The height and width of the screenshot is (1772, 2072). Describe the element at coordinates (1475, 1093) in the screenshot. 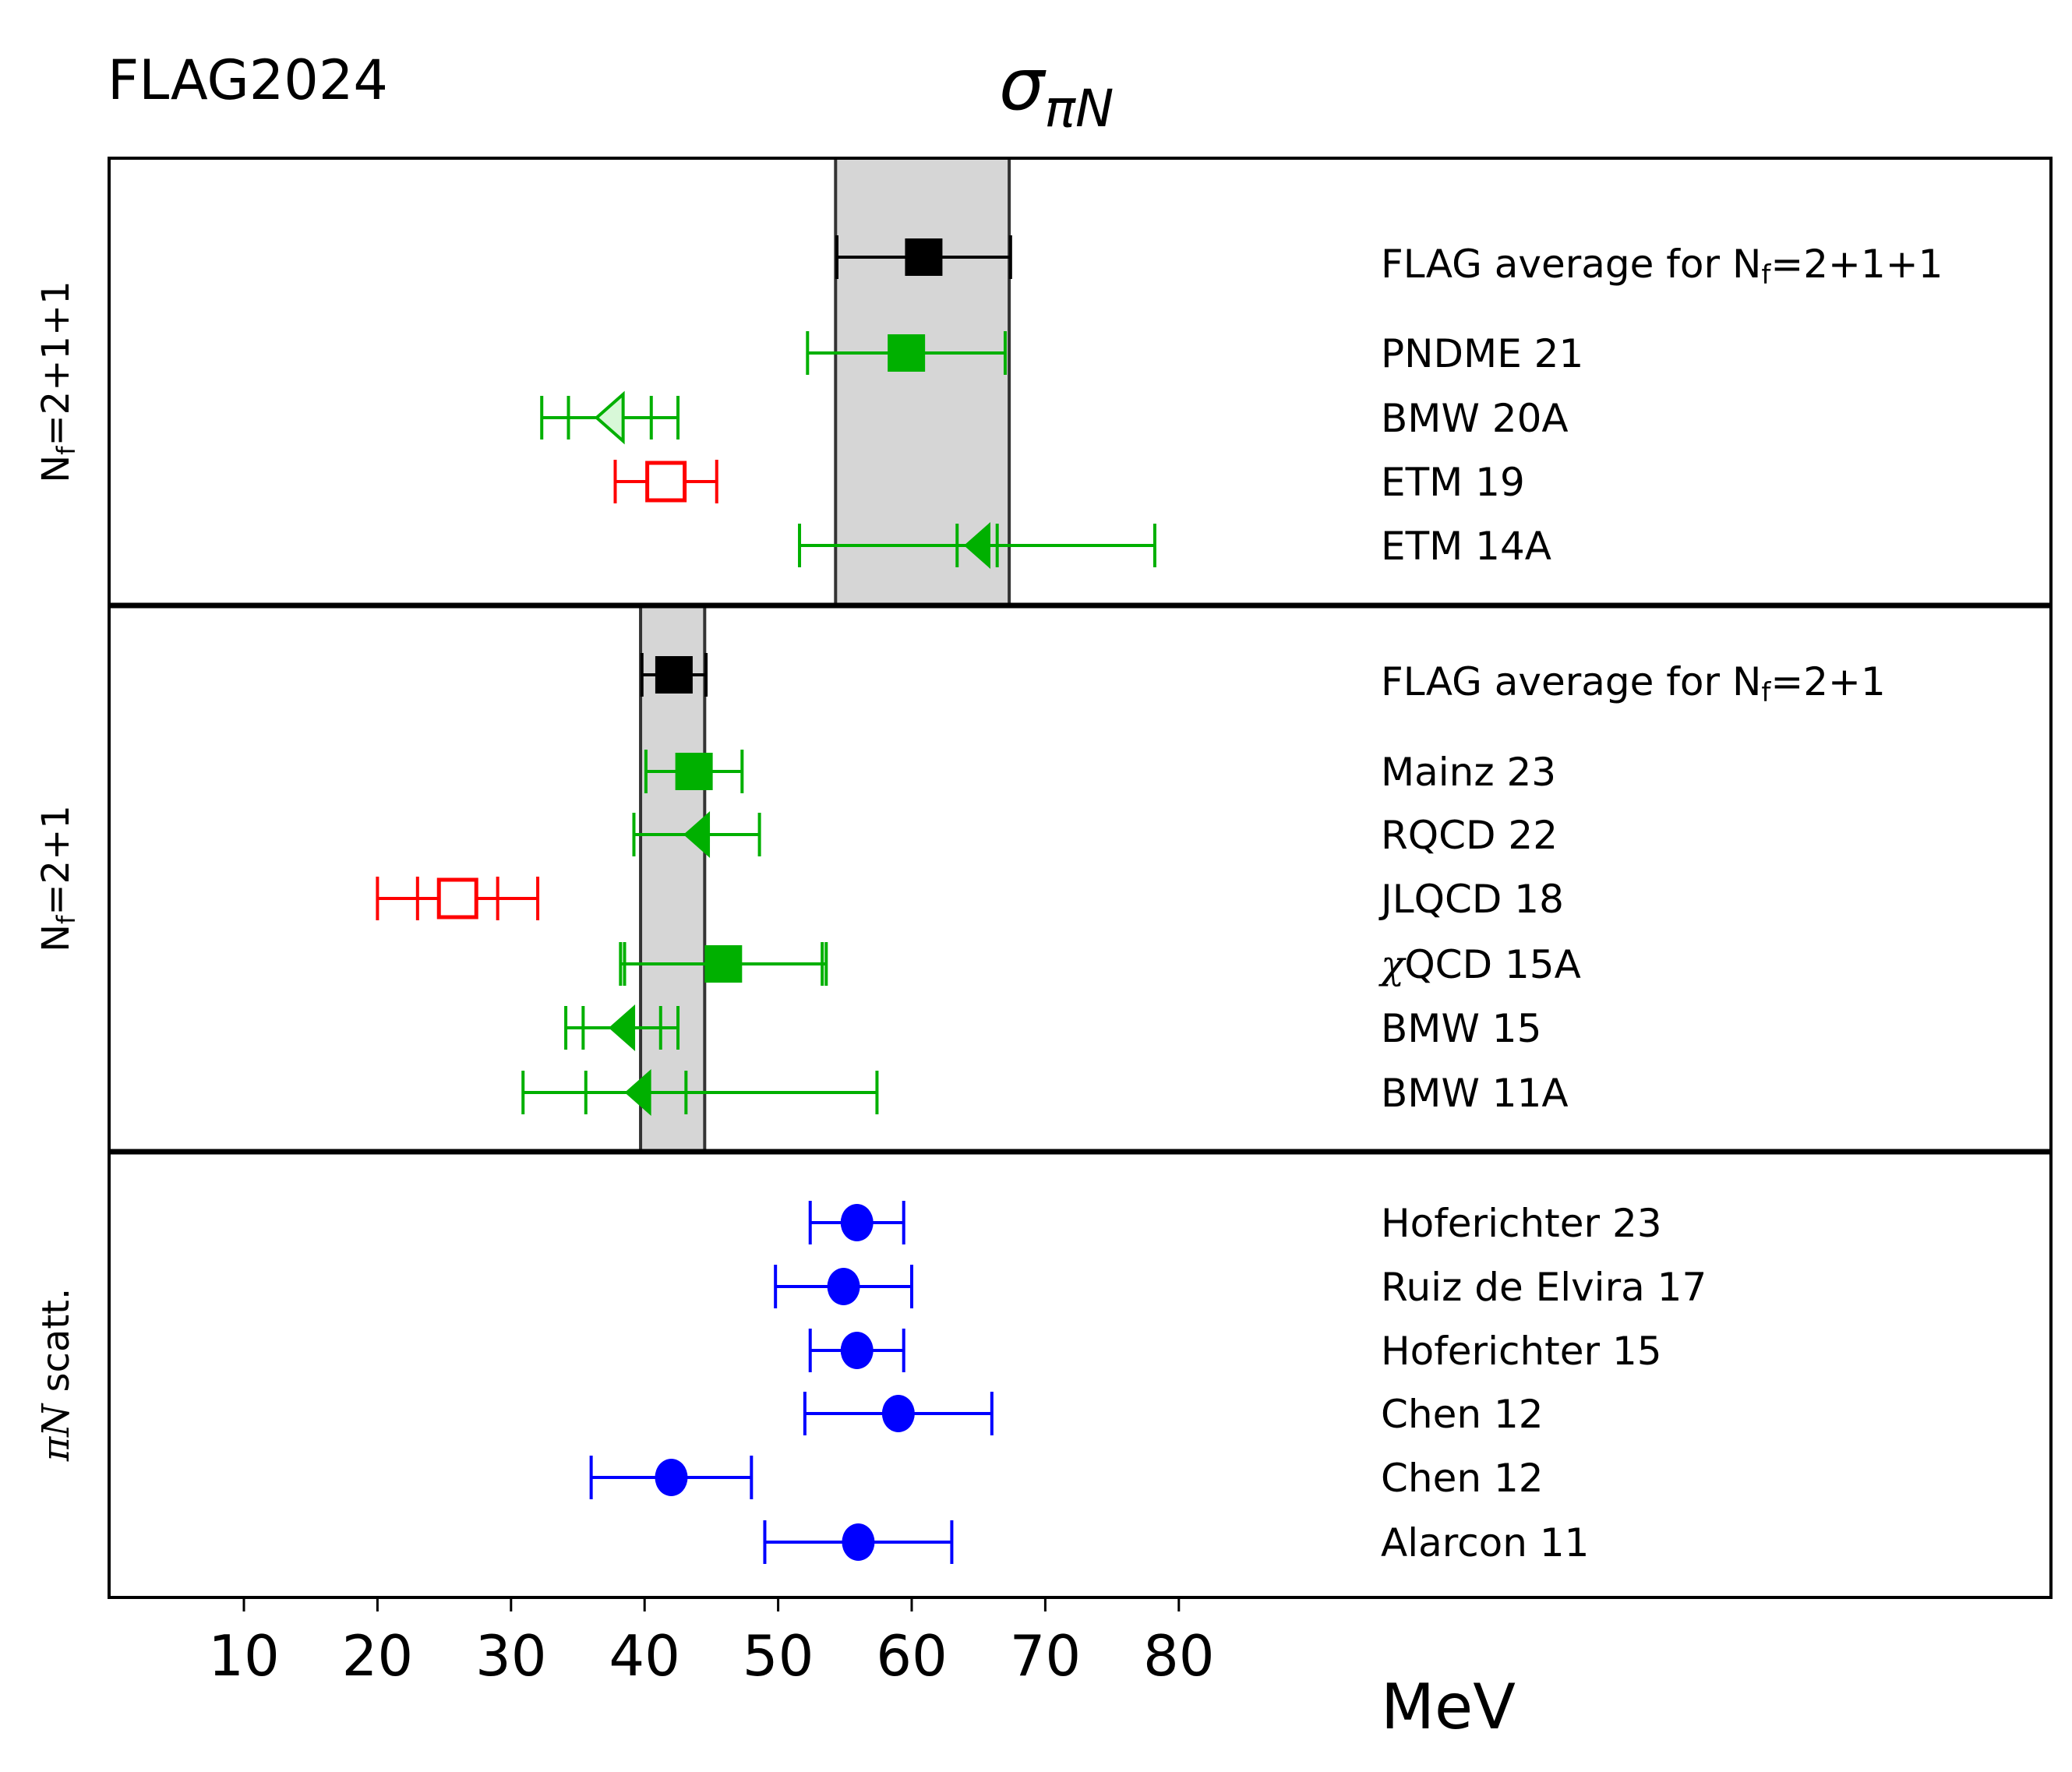

I see `entry-label: BMW 11A` at that location.